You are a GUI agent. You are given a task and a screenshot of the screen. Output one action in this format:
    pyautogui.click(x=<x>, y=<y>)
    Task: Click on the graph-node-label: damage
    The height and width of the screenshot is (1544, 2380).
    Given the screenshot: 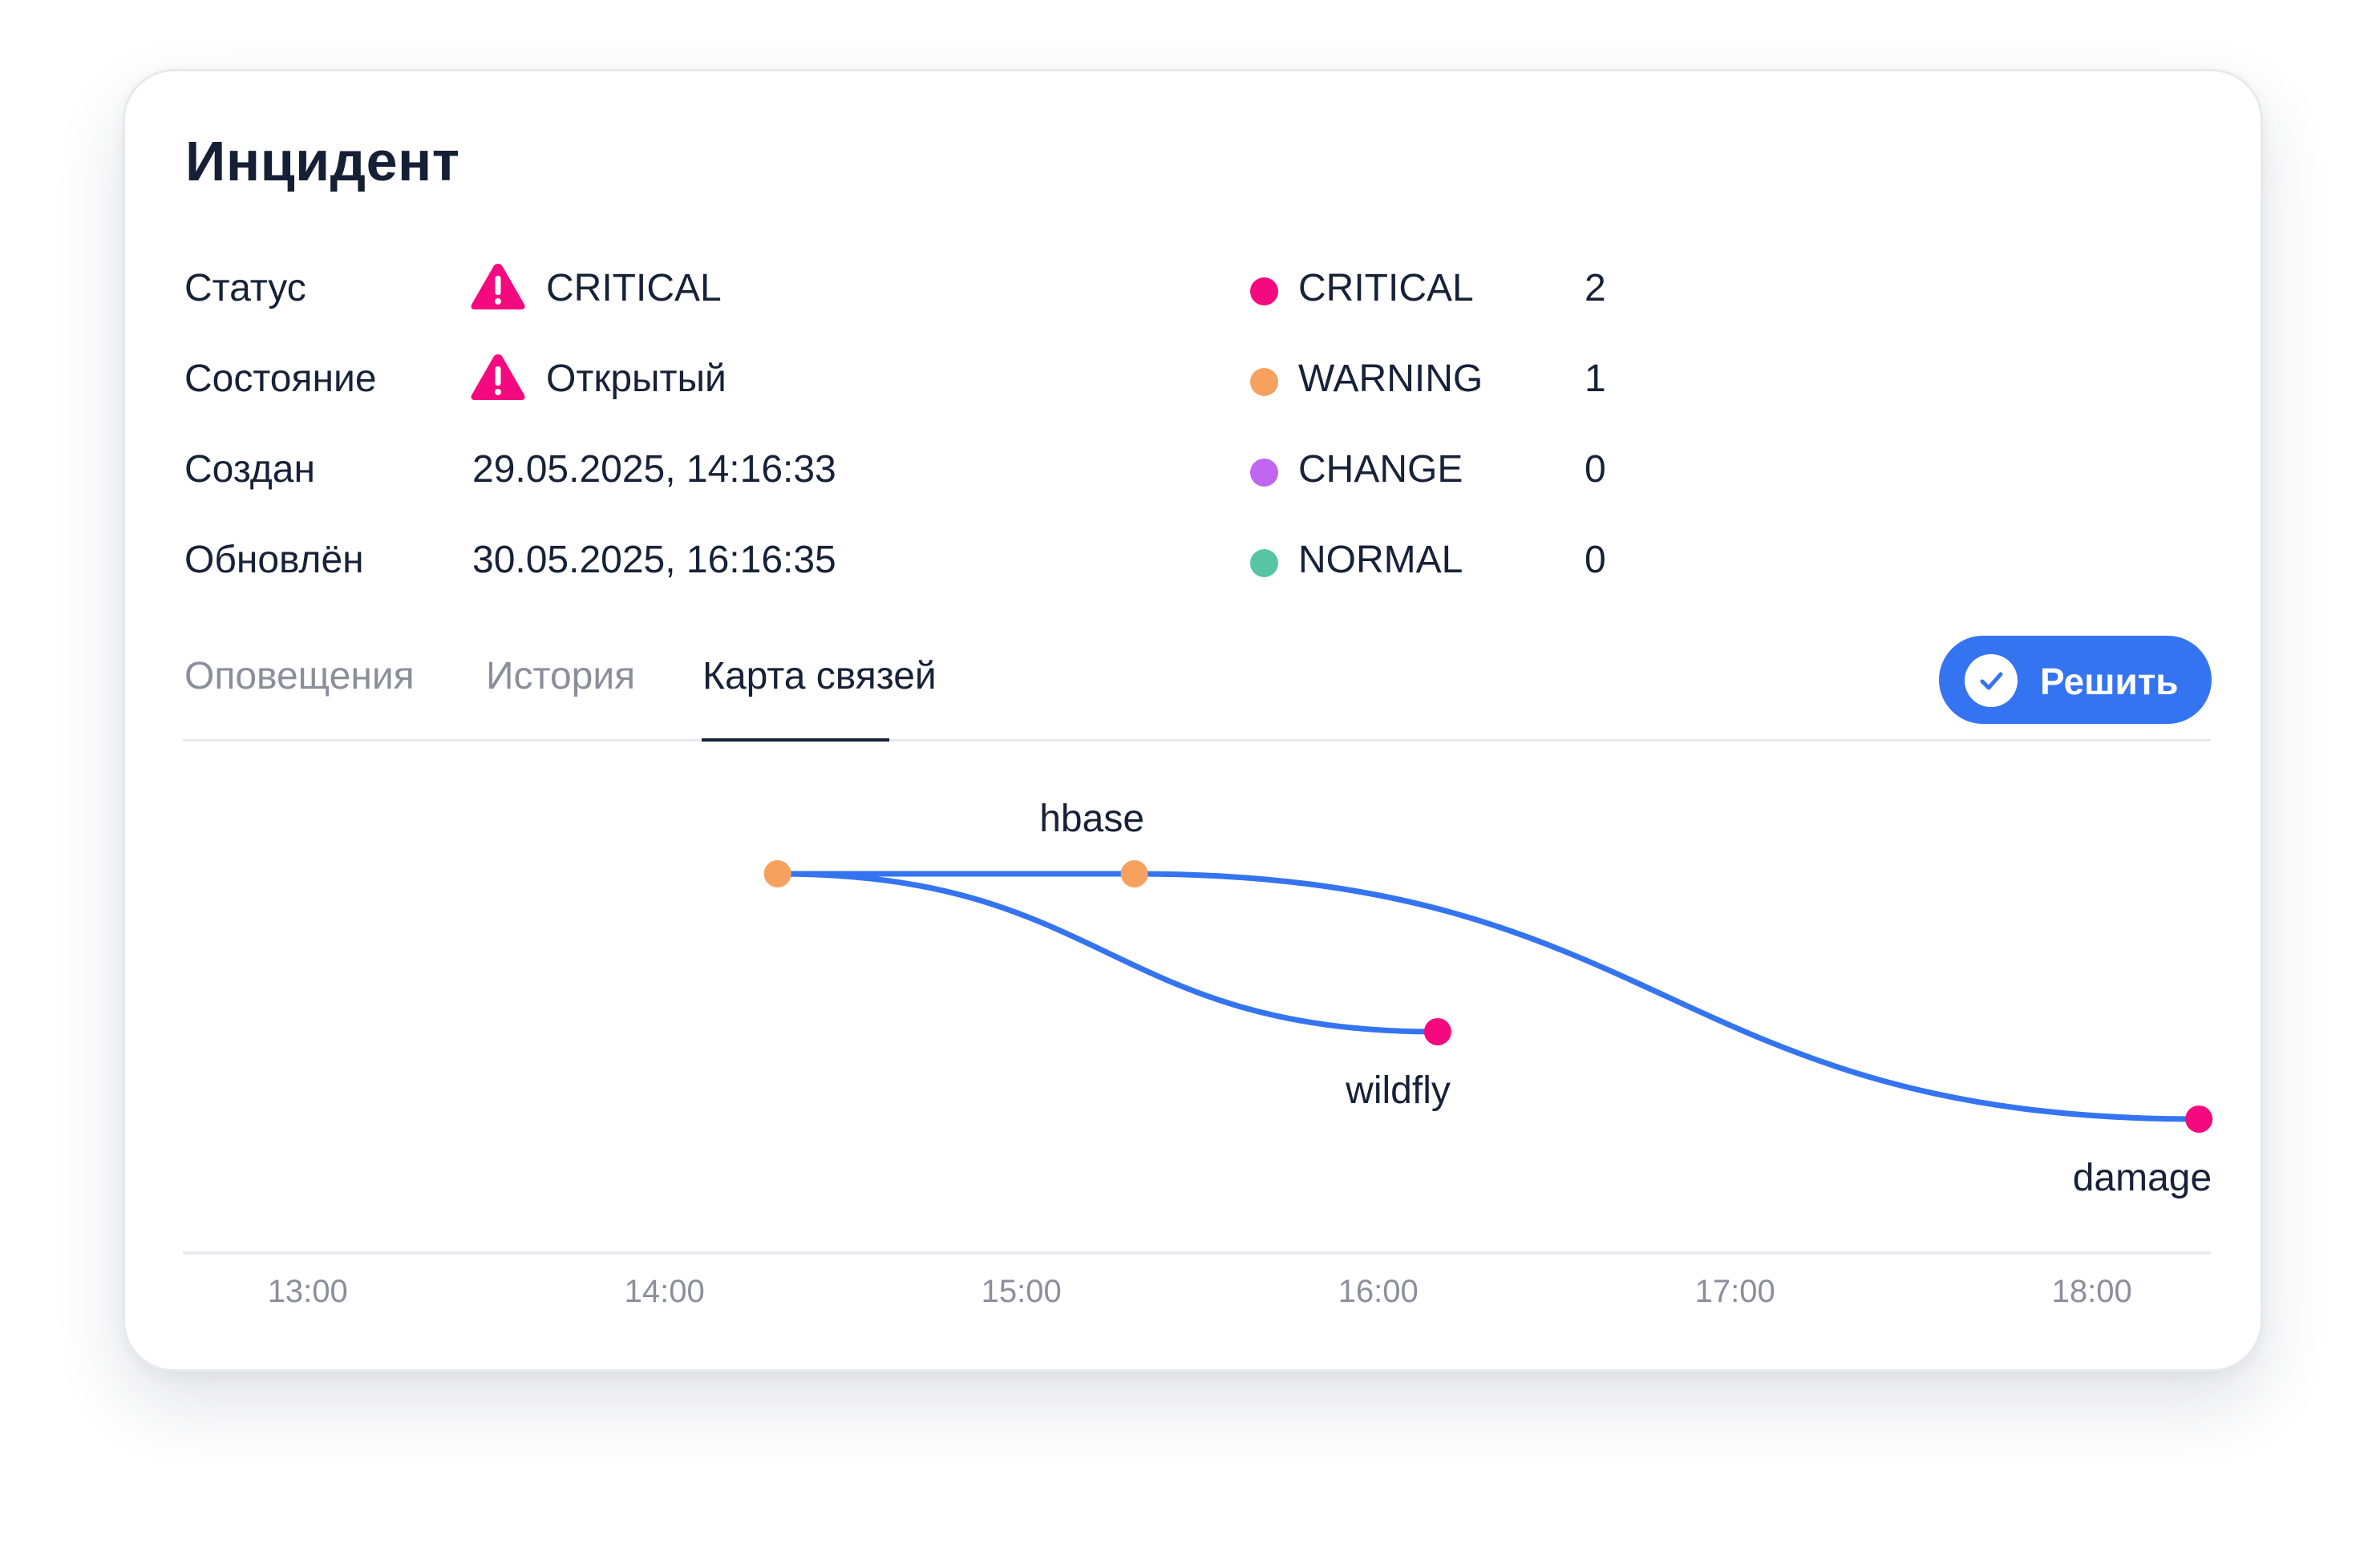 What is the action you would take?
    pyautogui.click(x=2143, y=1178)
    